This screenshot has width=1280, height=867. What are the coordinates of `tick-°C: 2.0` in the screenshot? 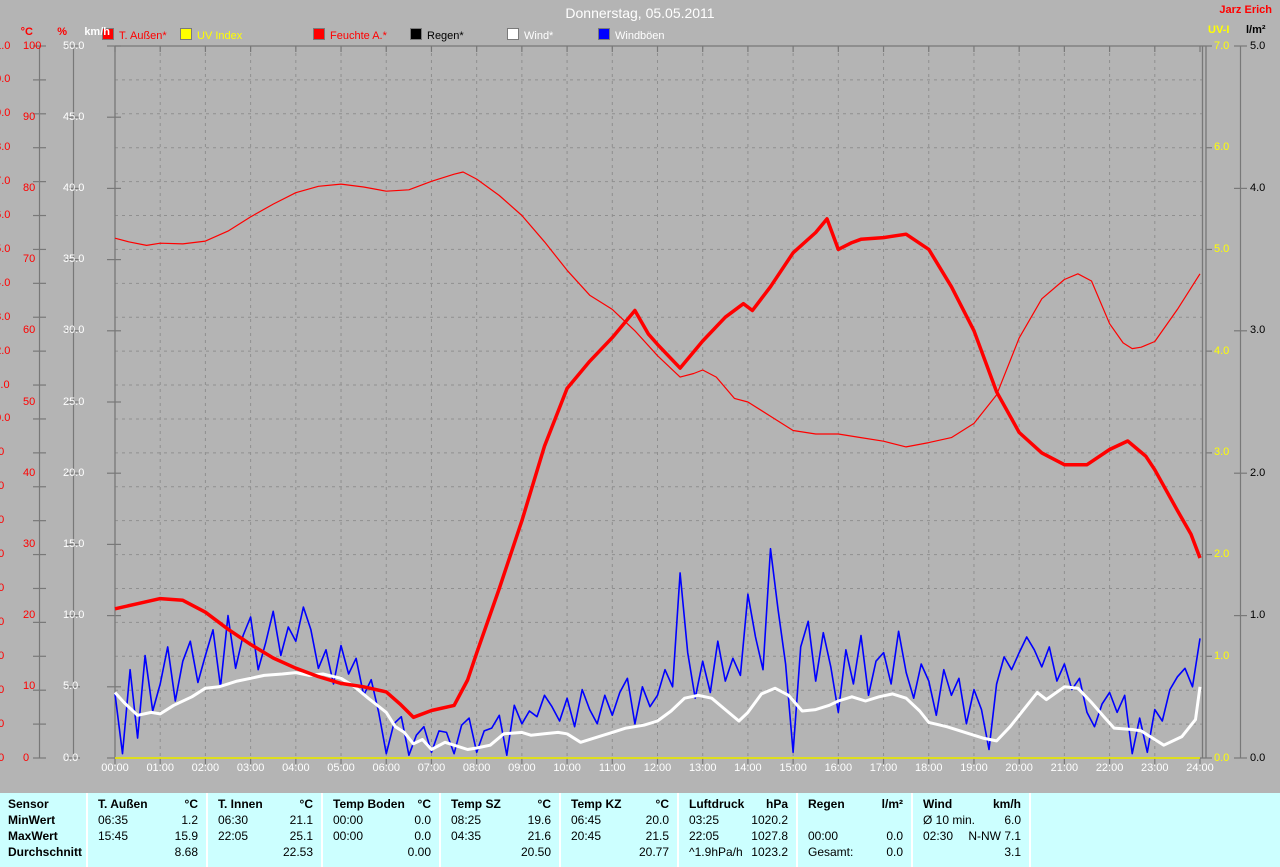 It's located at (2, 689).